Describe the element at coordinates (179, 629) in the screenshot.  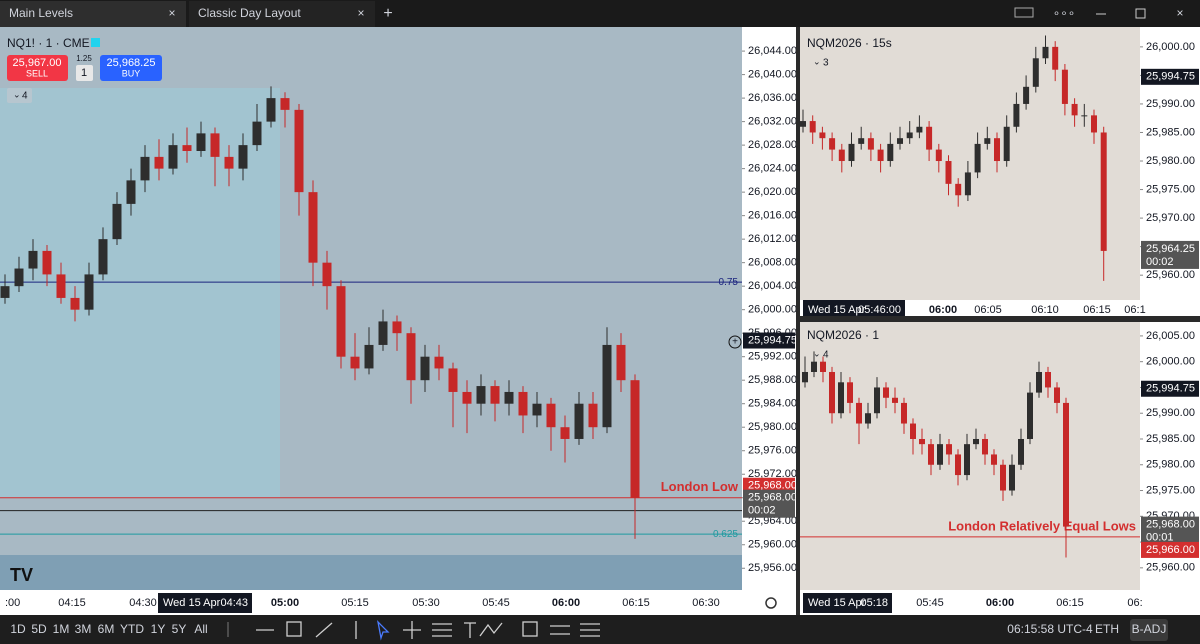
I see `range-button: 5Y` at that location.